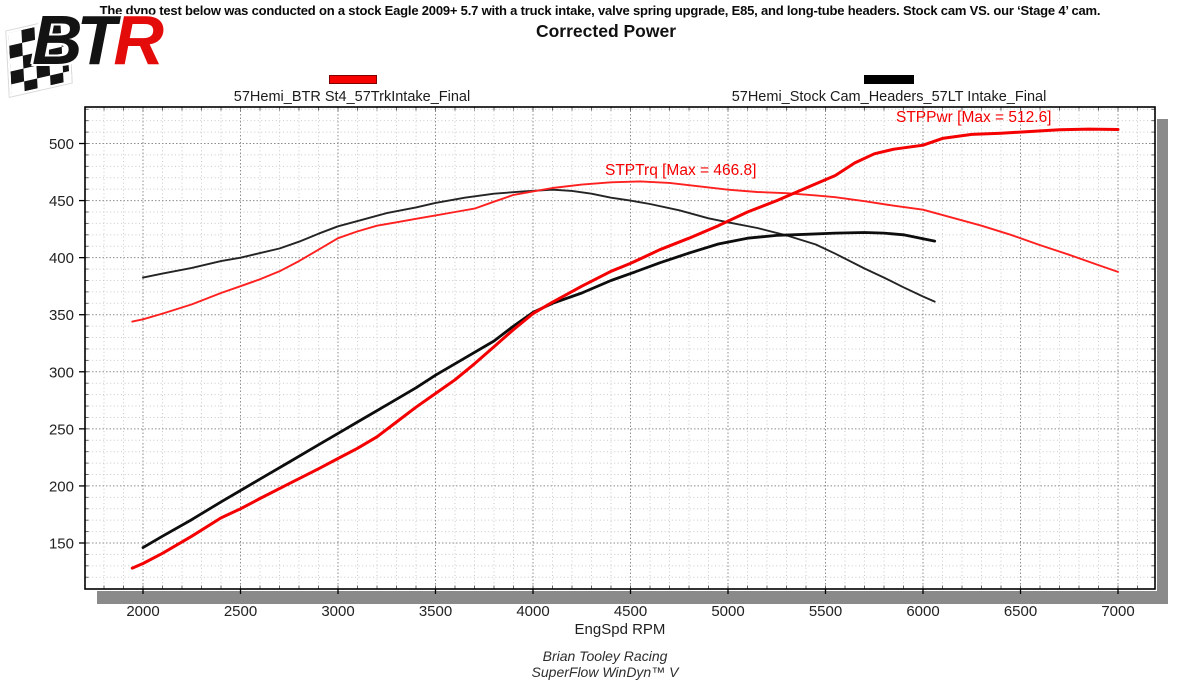 The image size is (1200, 686). Describe the element at coordinates (727, 611) in the screenshot. I see `x-tick-label: 5000` at that location.